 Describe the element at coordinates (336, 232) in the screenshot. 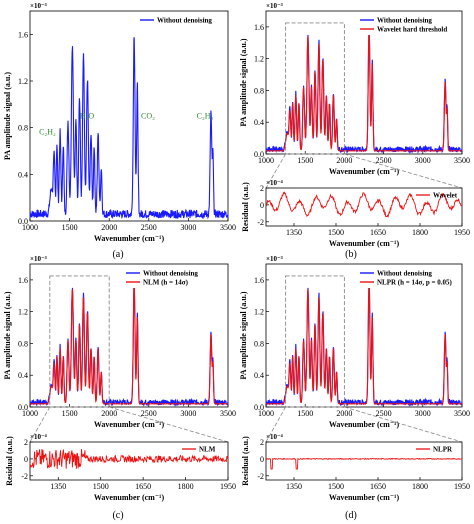

I see `panel-b-residual-xtick-label: 1500` at that location.